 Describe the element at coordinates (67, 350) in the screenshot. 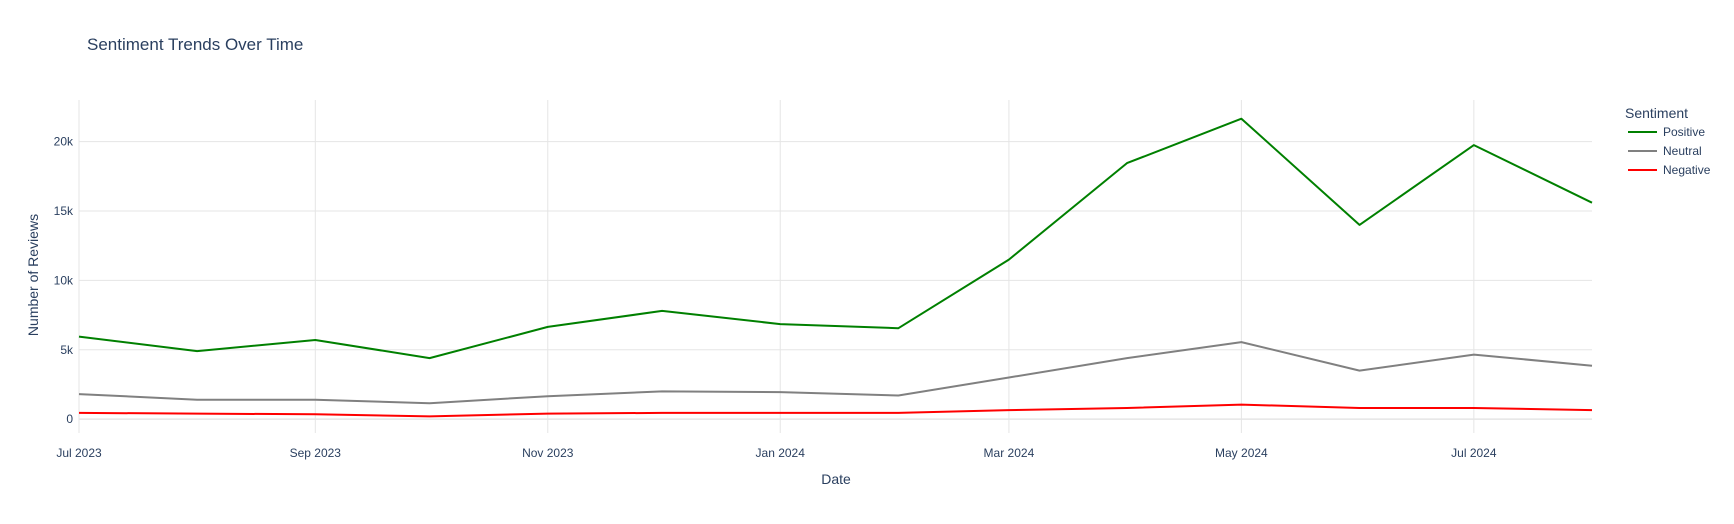

I see `y-tick-label: 5k` at that location.